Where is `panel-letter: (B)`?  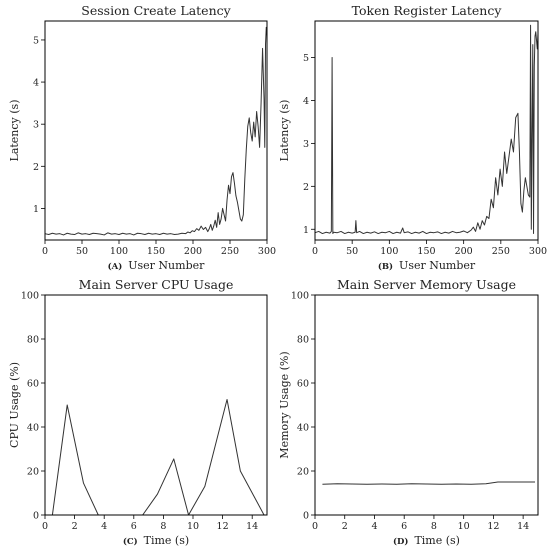 panel-letter: (B) is located at coordinates (385, 266).